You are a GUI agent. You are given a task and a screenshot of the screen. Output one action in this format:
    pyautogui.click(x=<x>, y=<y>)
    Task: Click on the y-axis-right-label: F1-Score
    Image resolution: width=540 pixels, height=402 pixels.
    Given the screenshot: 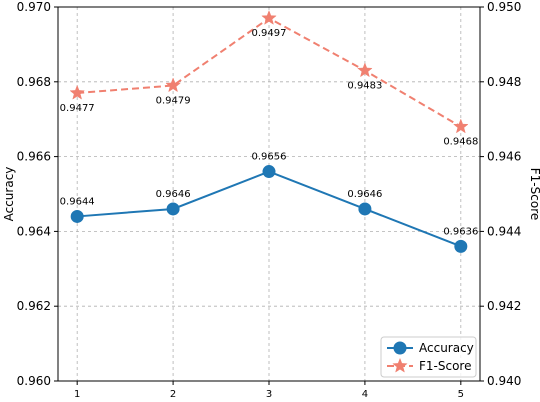 What is the action you would take?
    pyautogui.click(x=534, y=194)
    